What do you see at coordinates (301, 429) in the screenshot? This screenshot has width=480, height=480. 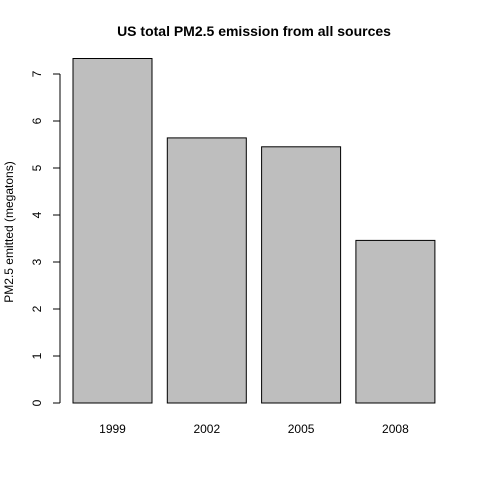 I see `x-tick-label-2005: 2005` at bounding box center [301, 429].